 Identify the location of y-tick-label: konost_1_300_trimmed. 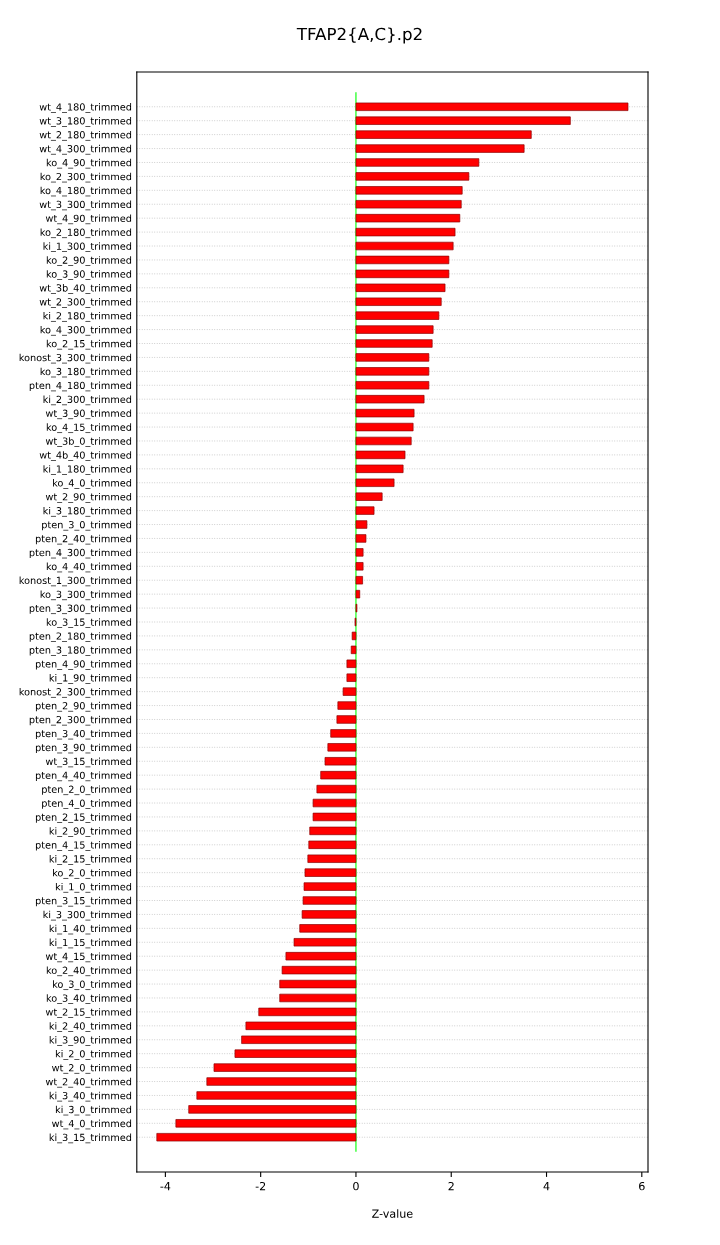
(75, 581).